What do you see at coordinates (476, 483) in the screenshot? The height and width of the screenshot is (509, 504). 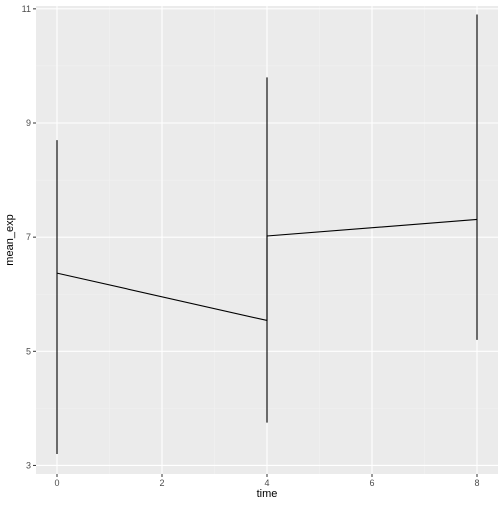 I see `x-tick-label: 8` at bounding box center [476, 483].